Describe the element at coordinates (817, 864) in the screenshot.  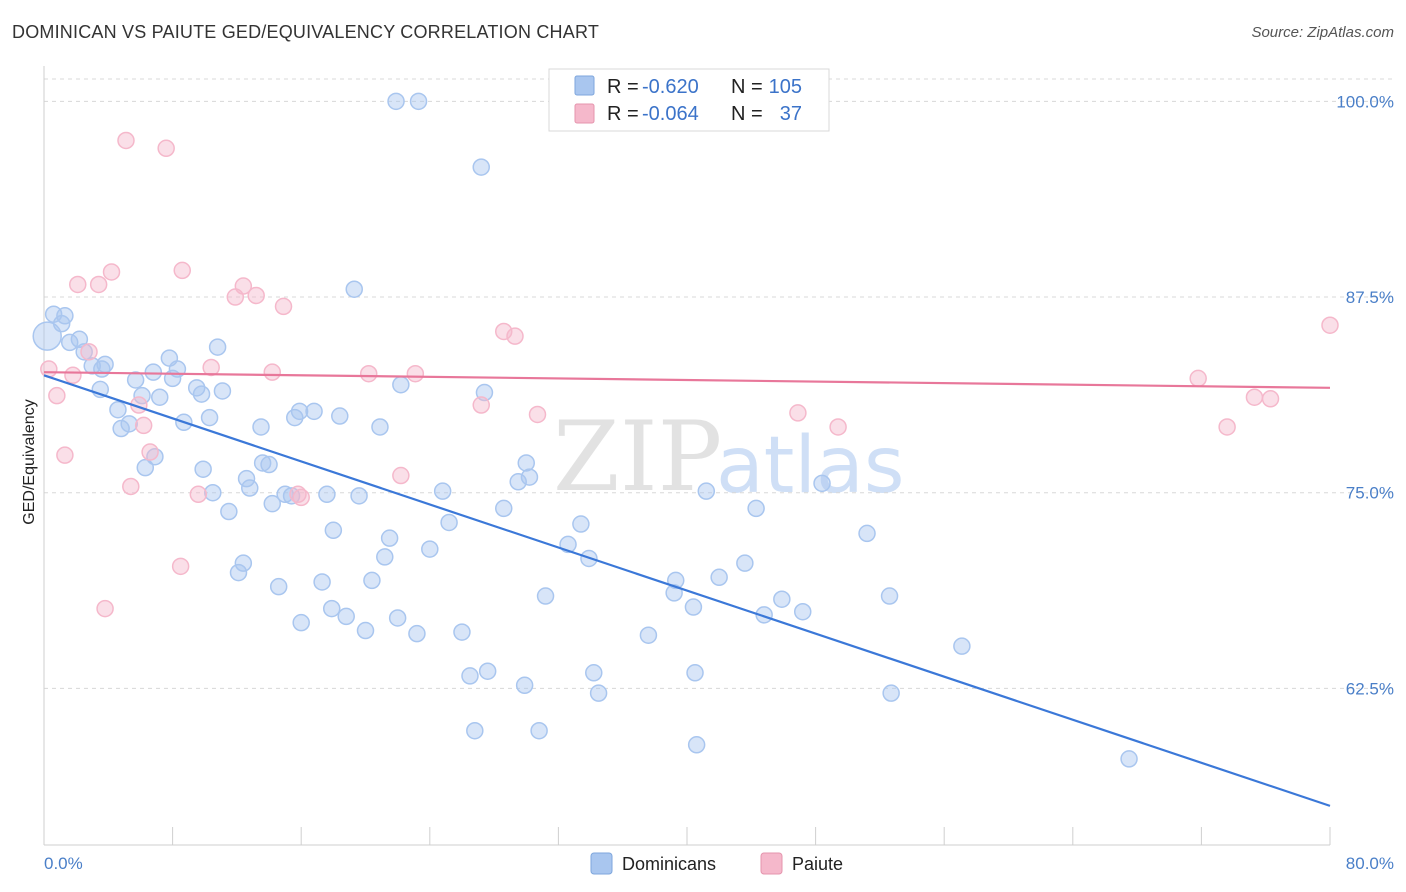
I see `bottom-legend-label-paiute: Paiute` at that location.